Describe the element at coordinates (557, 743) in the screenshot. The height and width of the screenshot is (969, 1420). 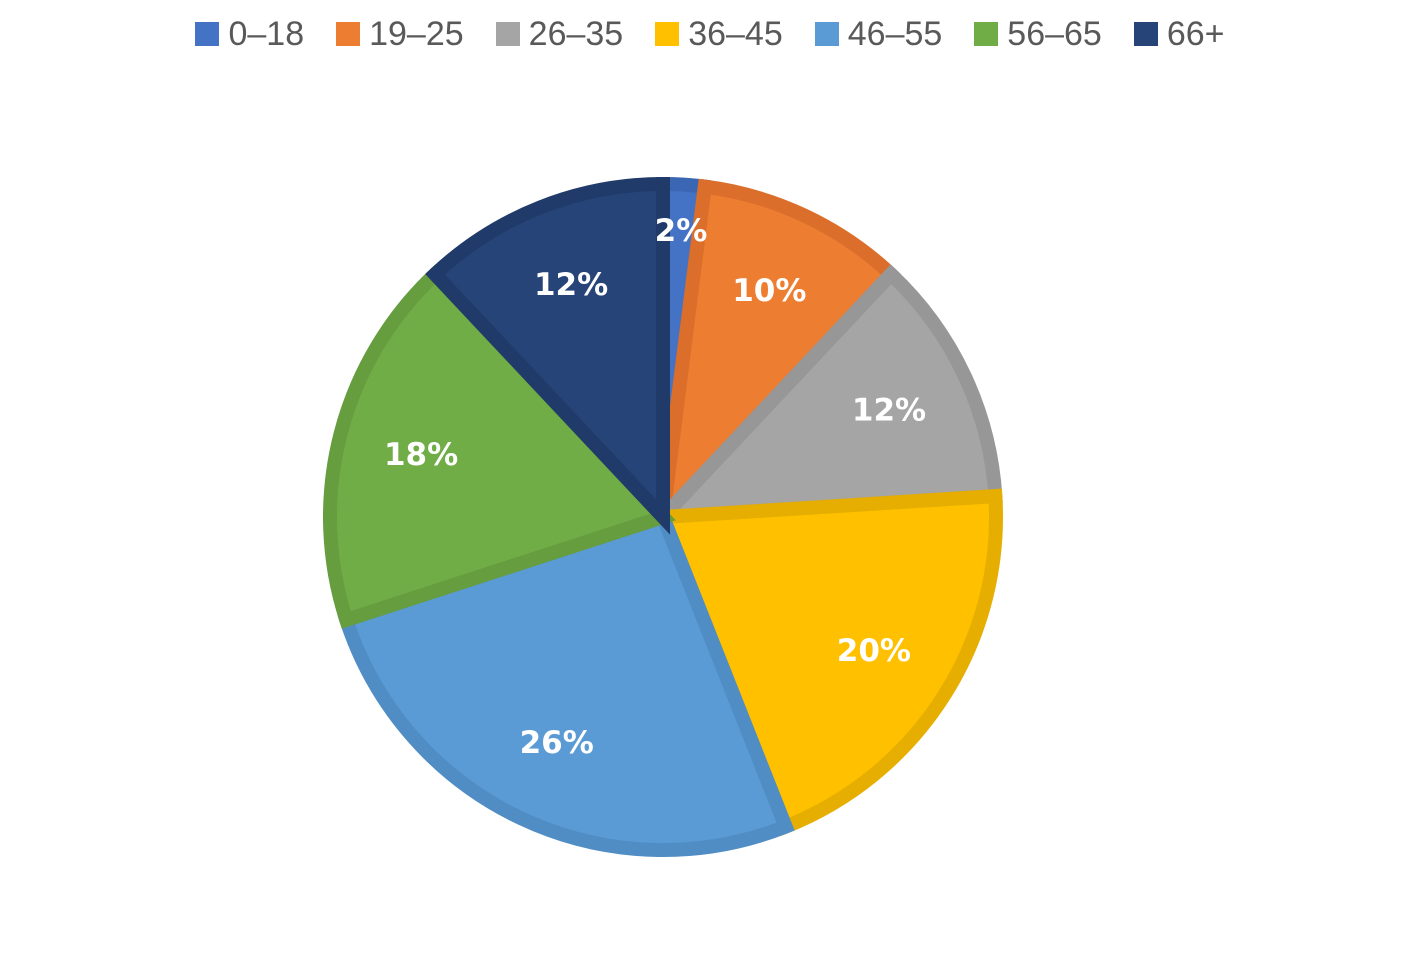
I see `slice-data-label: 26%` at that location.